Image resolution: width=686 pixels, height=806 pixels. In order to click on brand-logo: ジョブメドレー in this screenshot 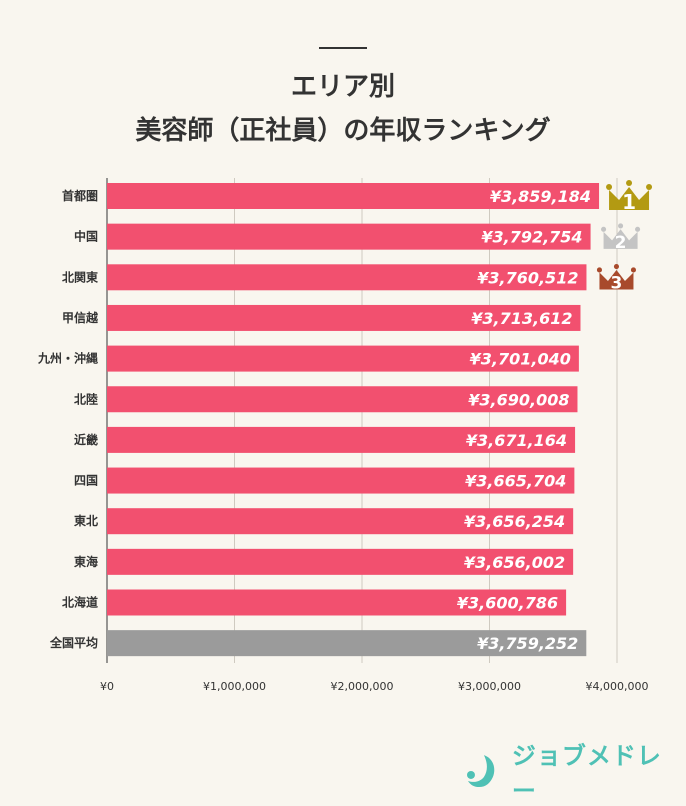, I will do `click(576, 771)`.